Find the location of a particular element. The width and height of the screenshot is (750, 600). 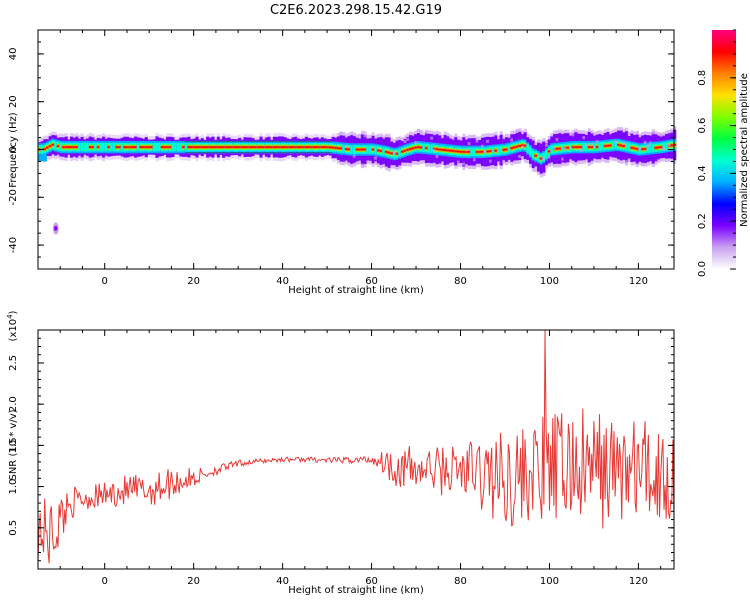

heat-isolated-blob is located at coordinates (56, 228).